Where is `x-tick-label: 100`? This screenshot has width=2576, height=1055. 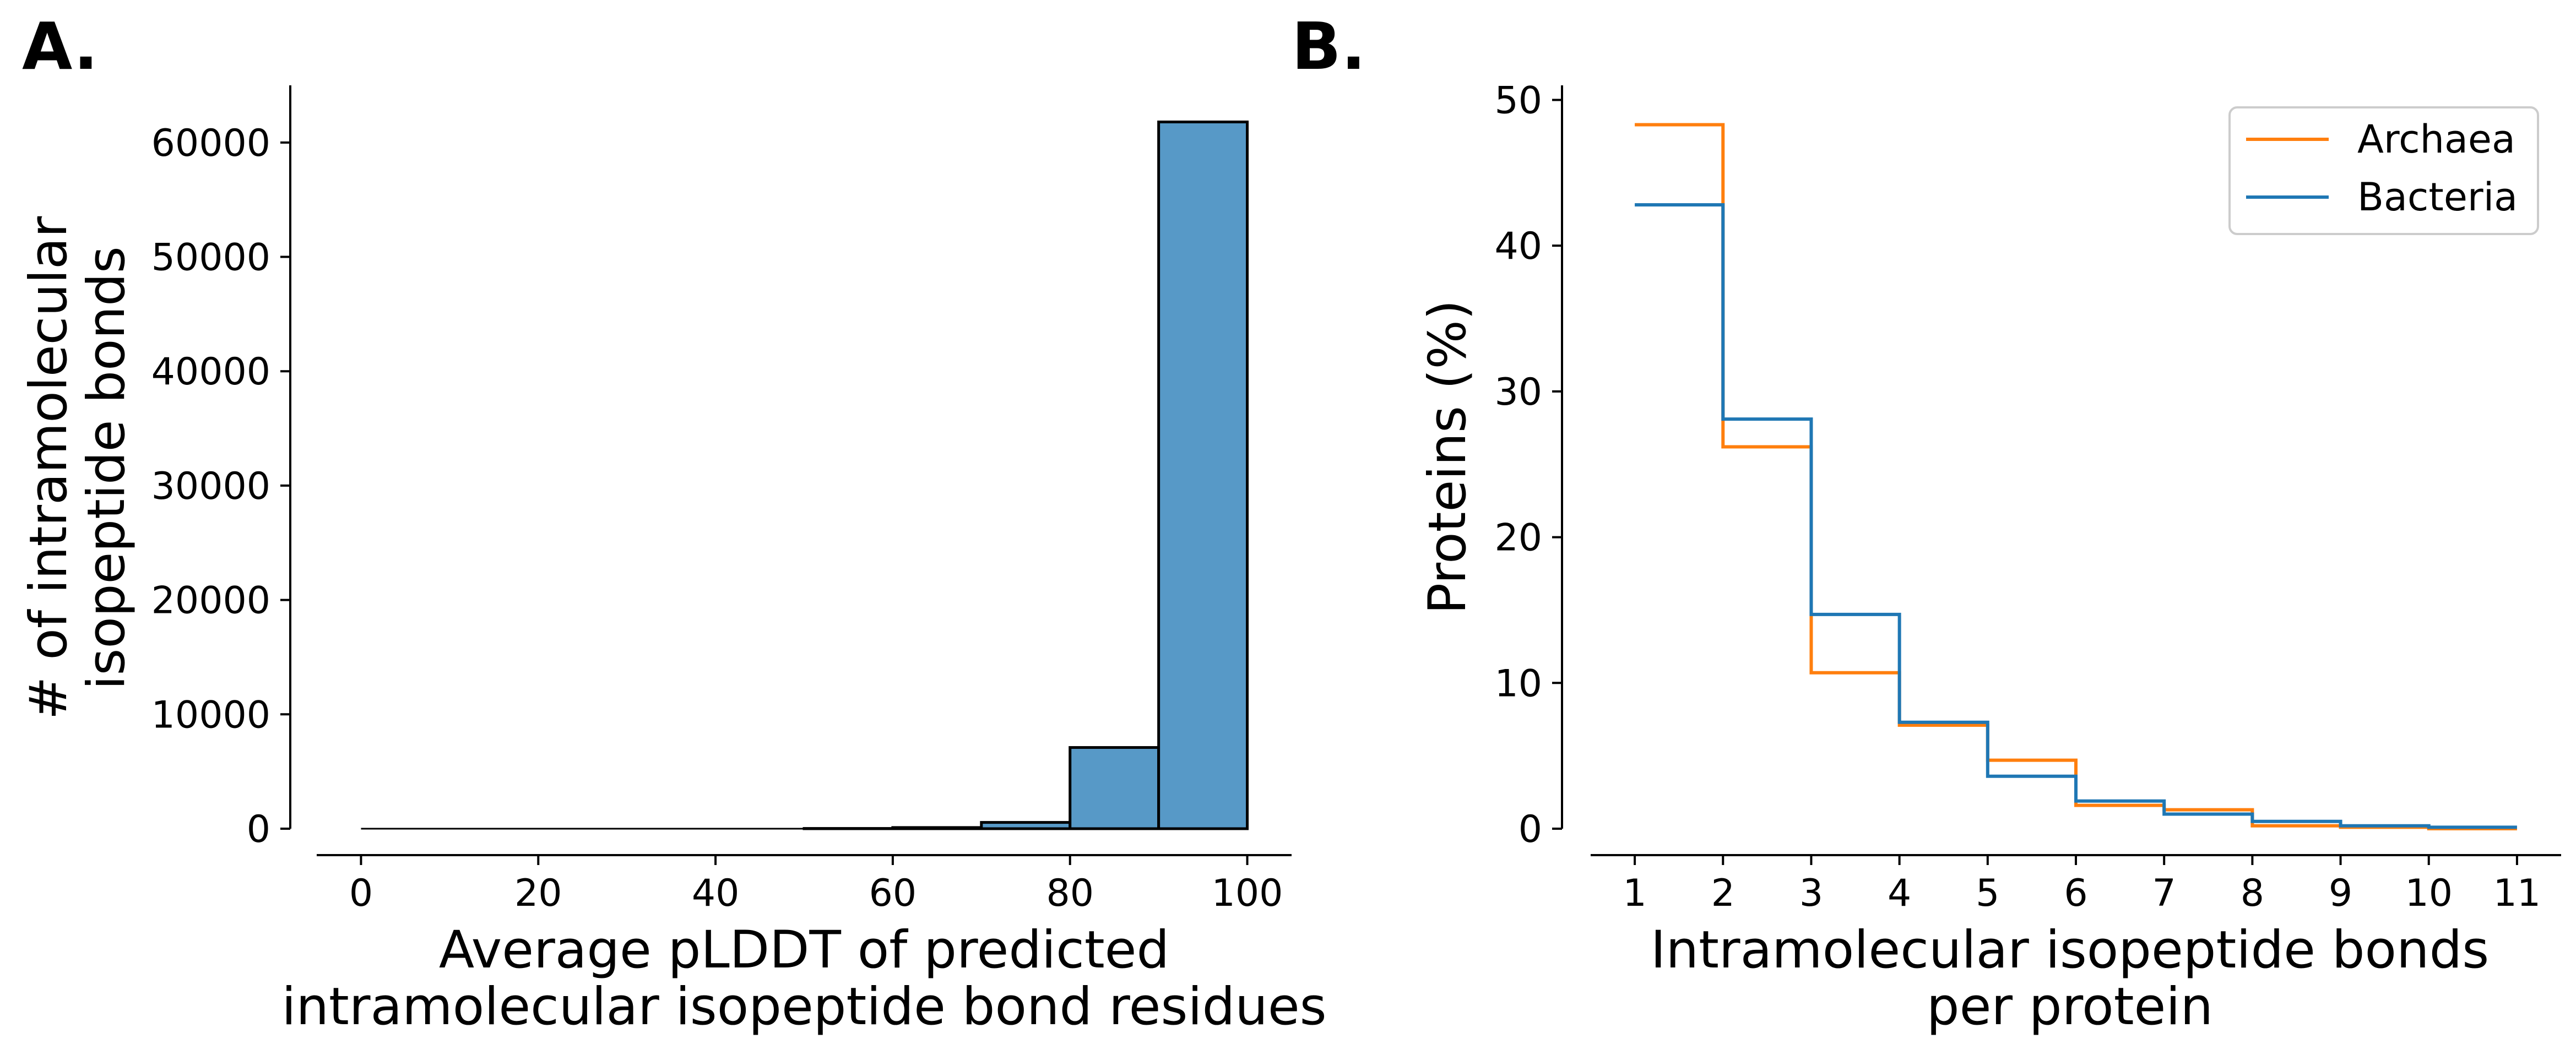 x-tick-label: 100 is located at coordinates (1247, 894).